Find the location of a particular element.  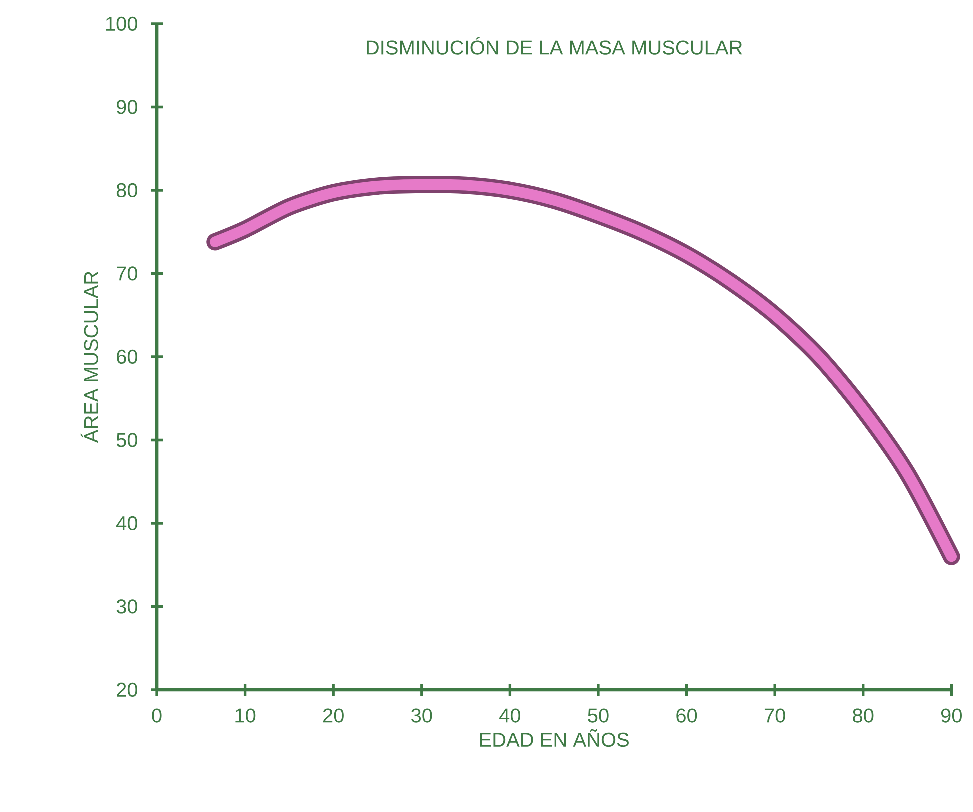

x-tick-label: 0 is located at coordinates (157, 715).